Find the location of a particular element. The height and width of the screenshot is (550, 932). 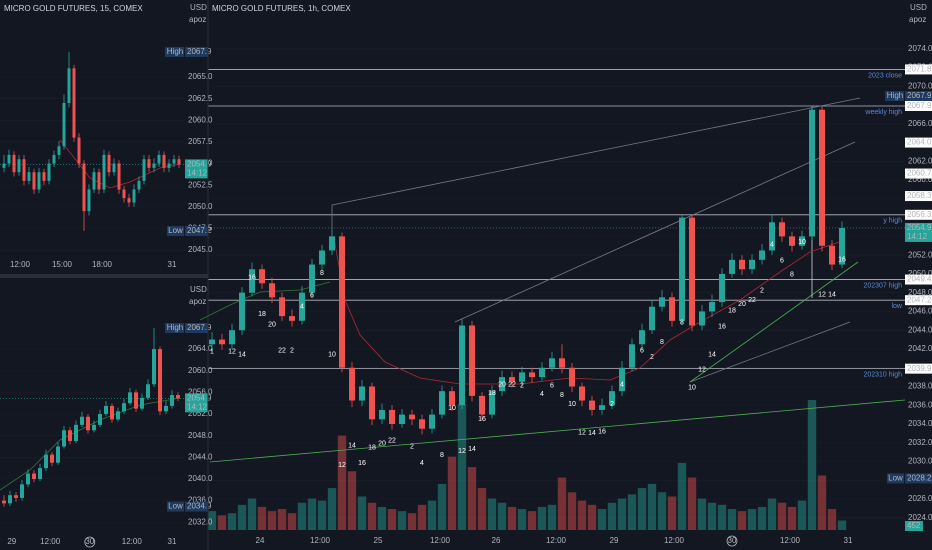

low-label: Low is located at coordinates (895, 478).